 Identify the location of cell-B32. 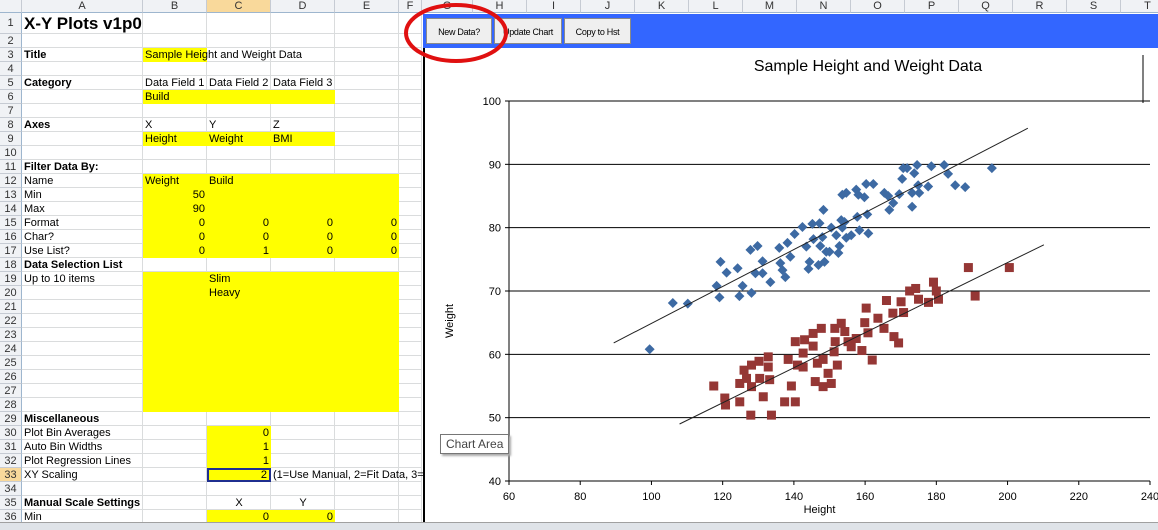
(175, 461).